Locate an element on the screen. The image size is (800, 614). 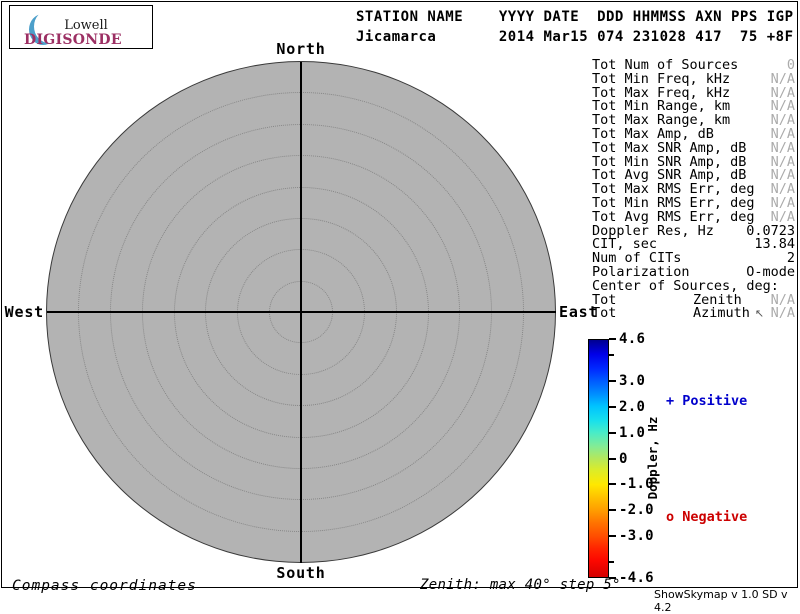
compass-label-east: East is located at coordinates (579, 312).